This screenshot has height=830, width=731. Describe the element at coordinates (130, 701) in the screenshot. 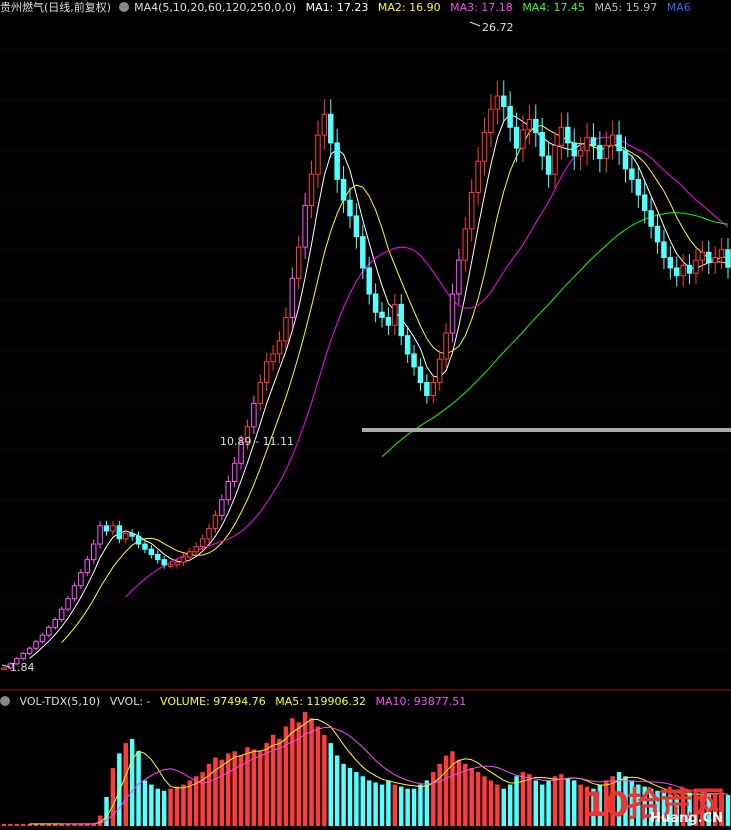

I see `vvol-value: VVOL: -` at that location.